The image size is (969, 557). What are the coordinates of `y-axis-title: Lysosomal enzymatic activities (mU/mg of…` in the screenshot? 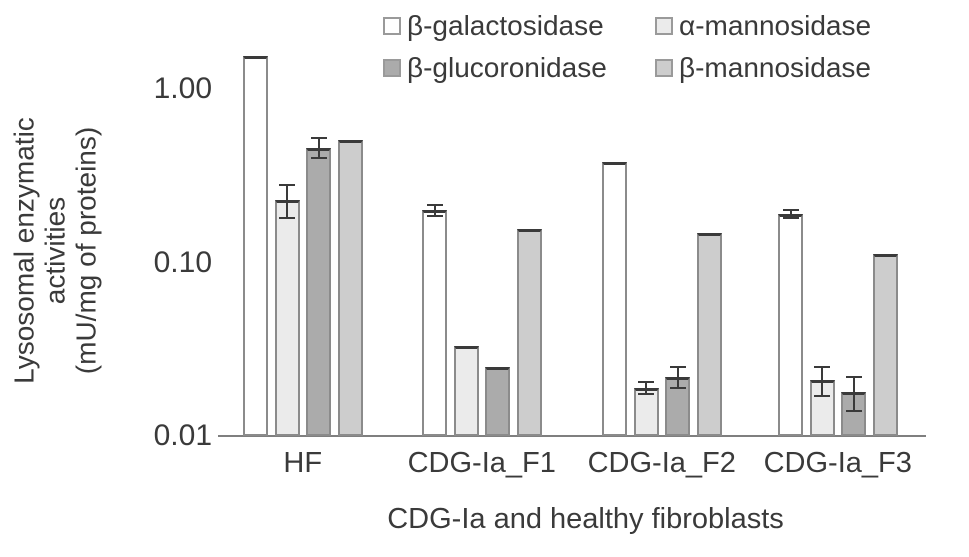 It's located at (55, 251).